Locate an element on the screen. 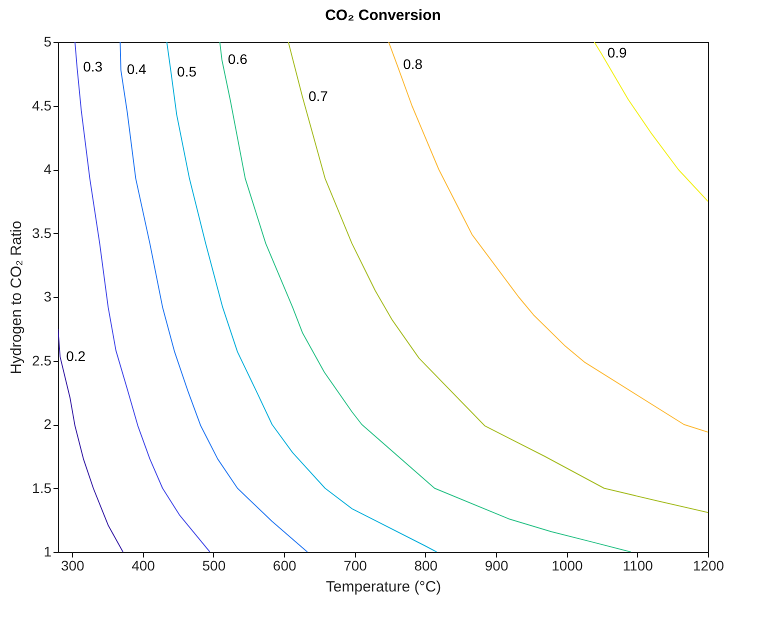 This screenshot has height=627, width=761. y-tick-label: 2.5 is located at coordinates (42, 360).